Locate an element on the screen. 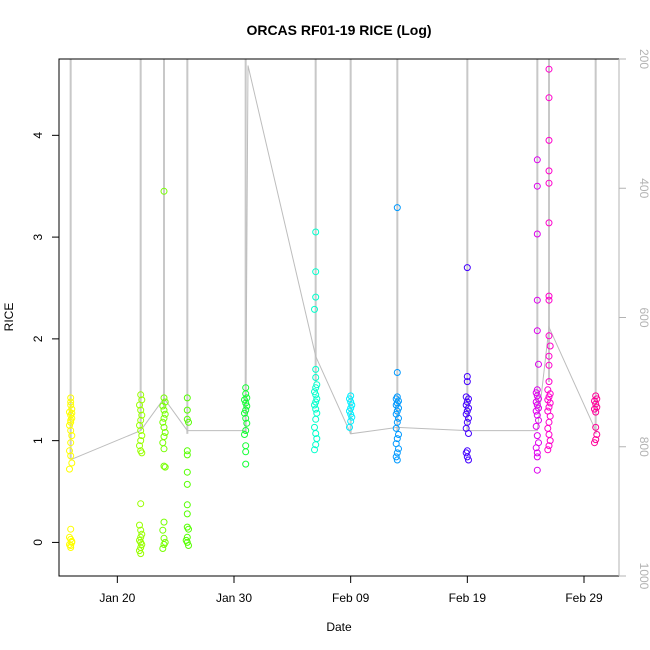 The height and width of the screenshot is (650, 650). y-tick-label: 1 is located at coordinates (38, 440).